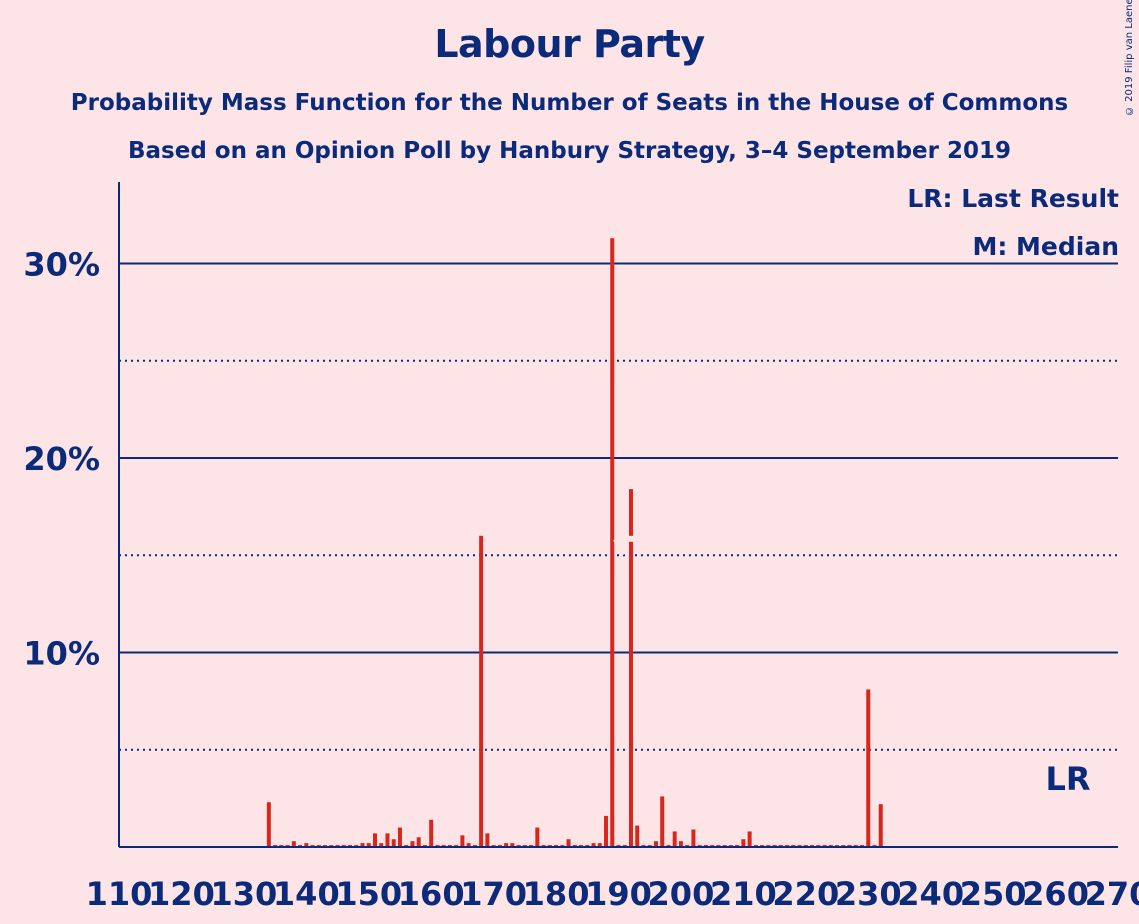 The image size is (1139, 924). I want to click on y-tick-label-2: 30%, so click(61, 265).